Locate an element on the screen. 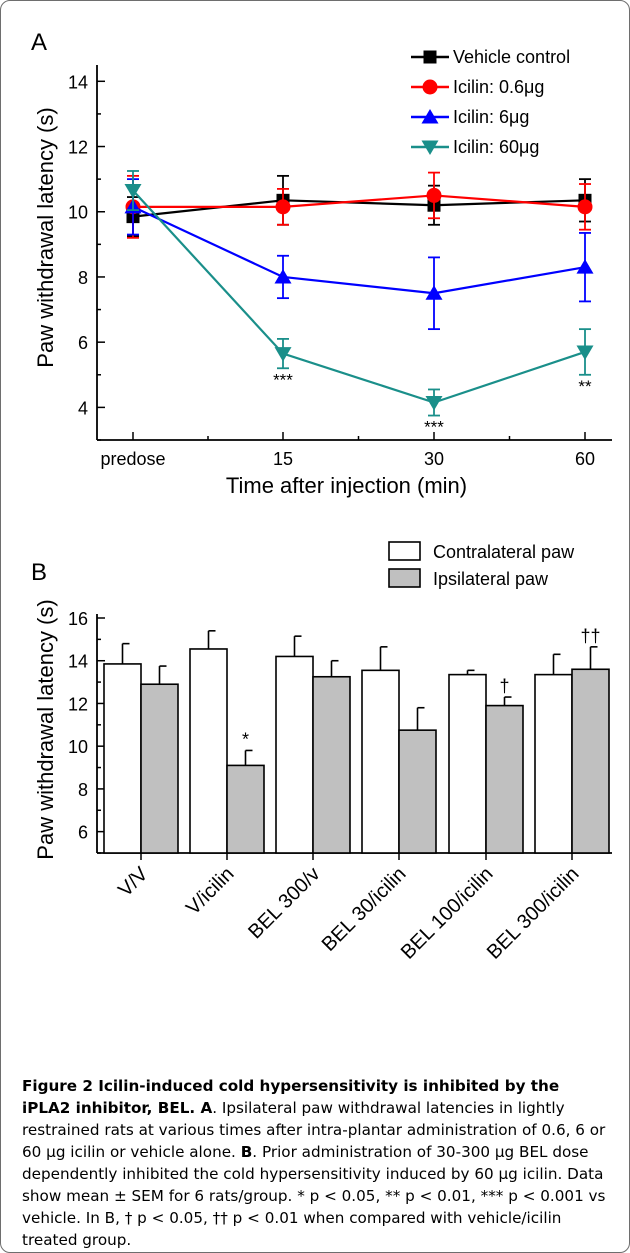 This screenshot has height=1253, width=630. x-tick-label: BEL 300/icilin is located at coordinates (533, 913).